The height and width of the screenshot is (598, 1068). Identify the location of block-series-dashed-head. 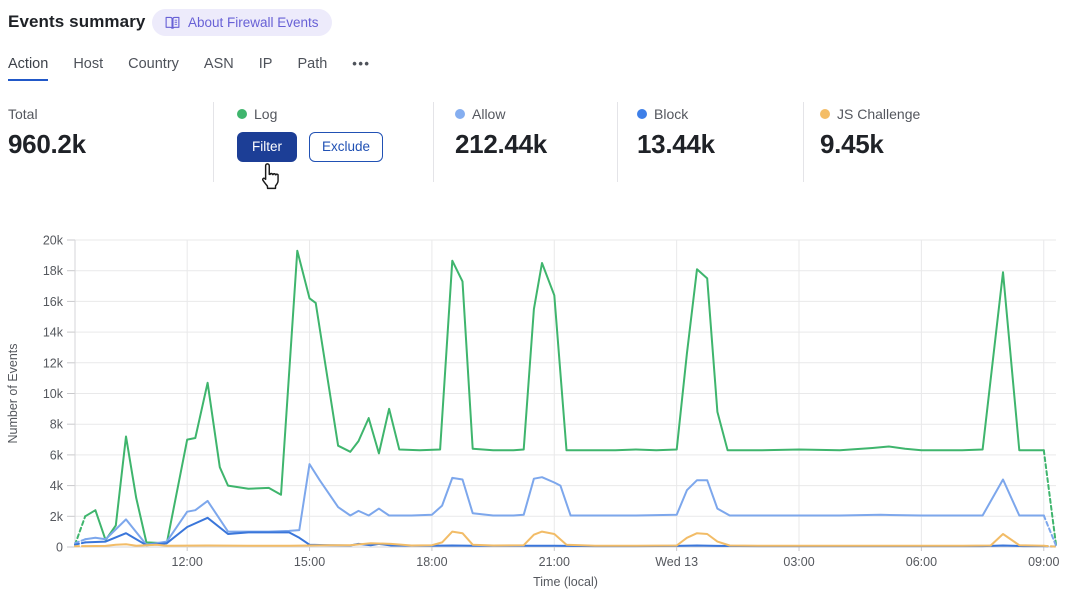
(80, 543).